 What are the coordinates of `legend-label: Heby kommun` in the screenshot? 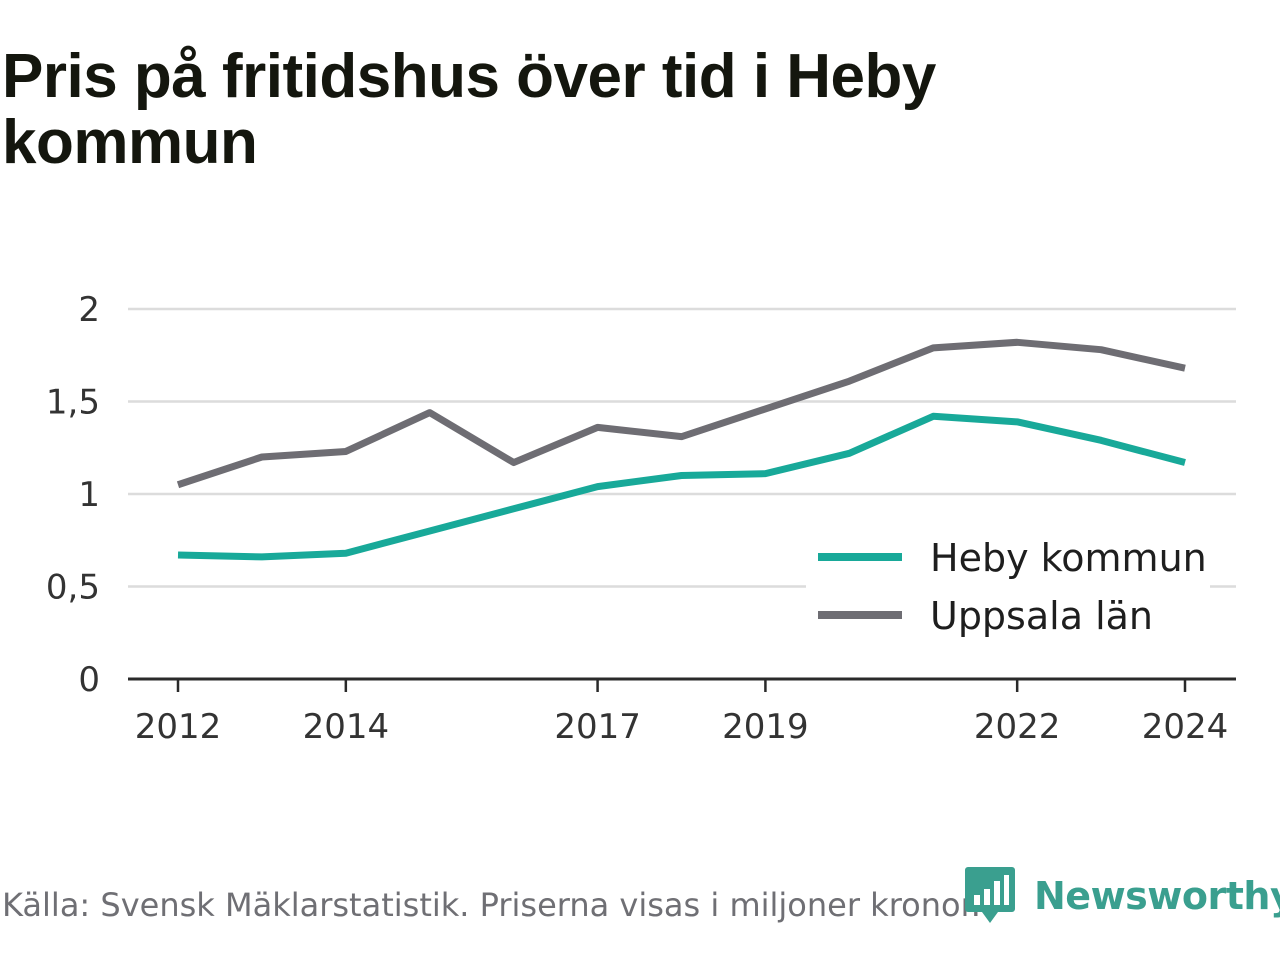 It's located at (1068, 558).